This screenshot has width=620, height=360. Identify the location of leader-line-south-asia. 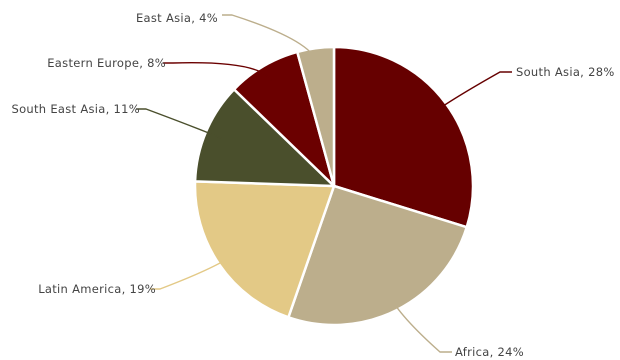
(472, 92).